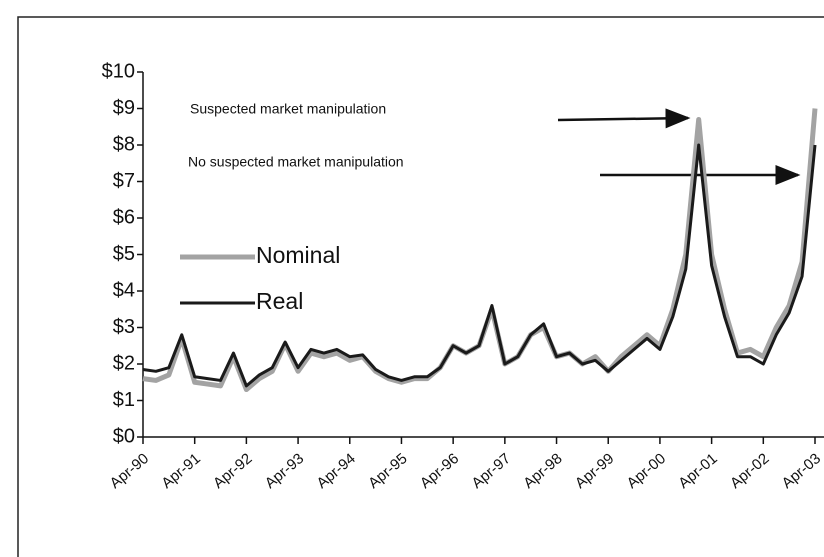 Image resolution: width=824 pixels, height=557 pixels. I want to click on x-tick-label: Apr-95, so click(387, 471).